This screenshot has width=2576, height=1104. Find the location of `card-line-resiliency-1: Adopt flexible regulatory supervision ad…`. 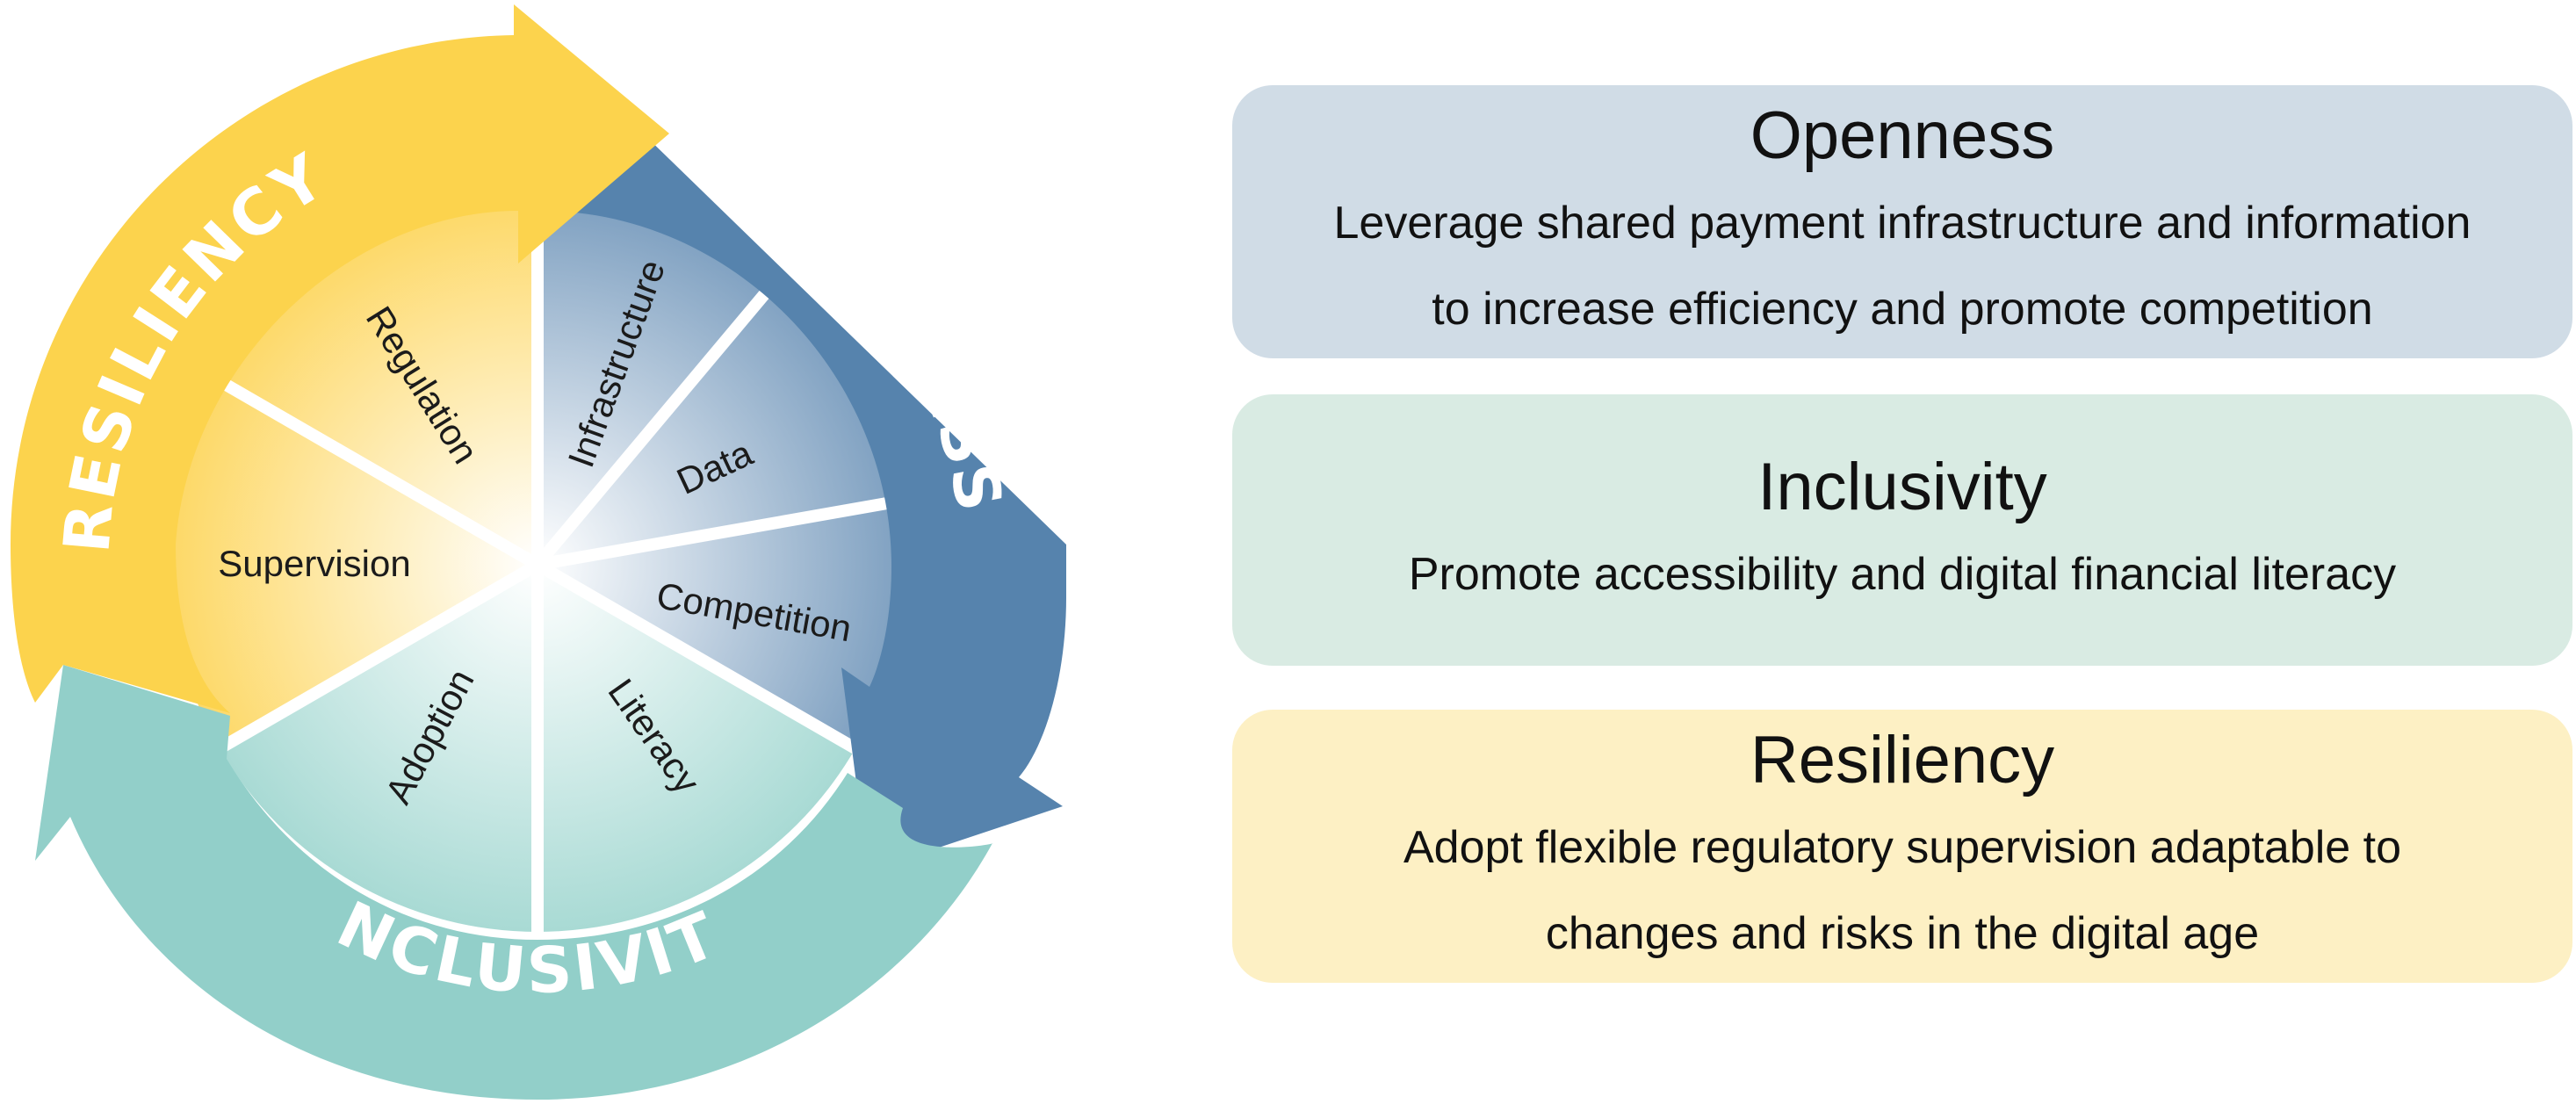

card-line-resiliency-1: Adopt flexible regulatory supervision ad… is located at coordinates (1902, 847).